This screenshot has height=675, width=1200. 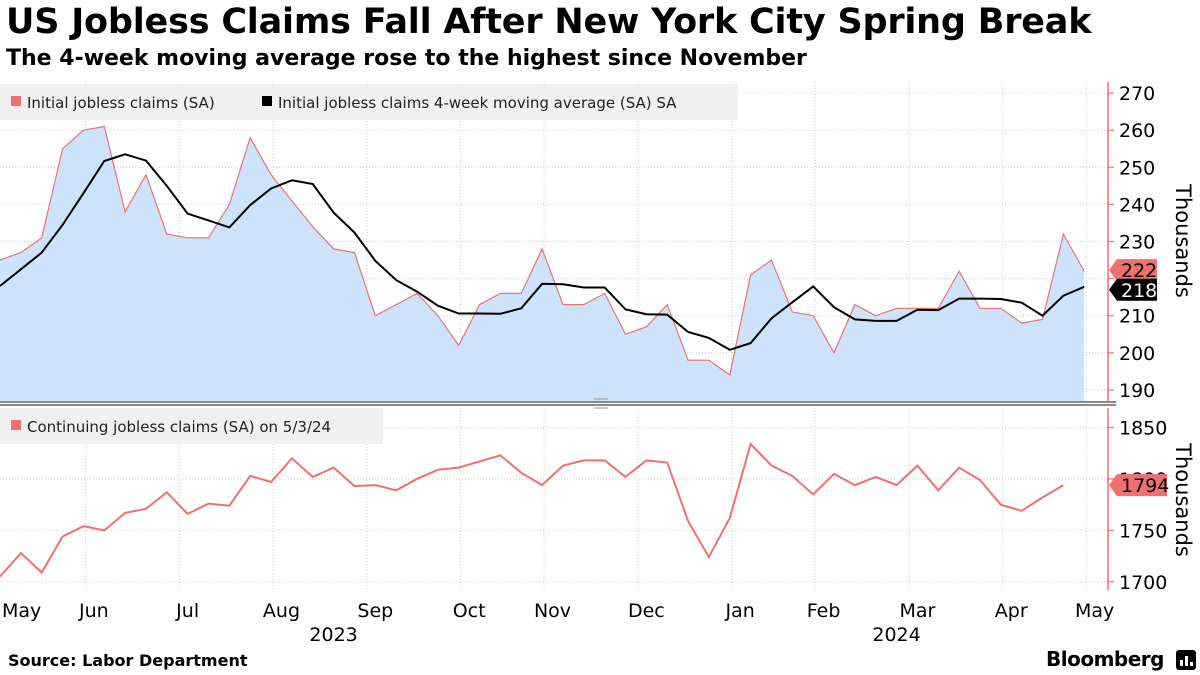 What do you see at coordinates (1145, 486) in the screenshot?
I see `continuing-claims-last-value: 1794` at bounding box center [1145, 486].